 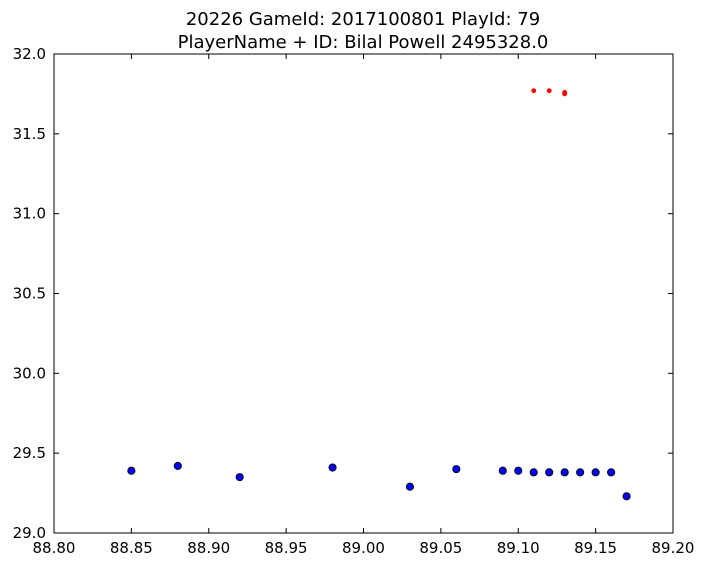 I want to click on x-tick-label: 89.10, so click(x=518, y=548).